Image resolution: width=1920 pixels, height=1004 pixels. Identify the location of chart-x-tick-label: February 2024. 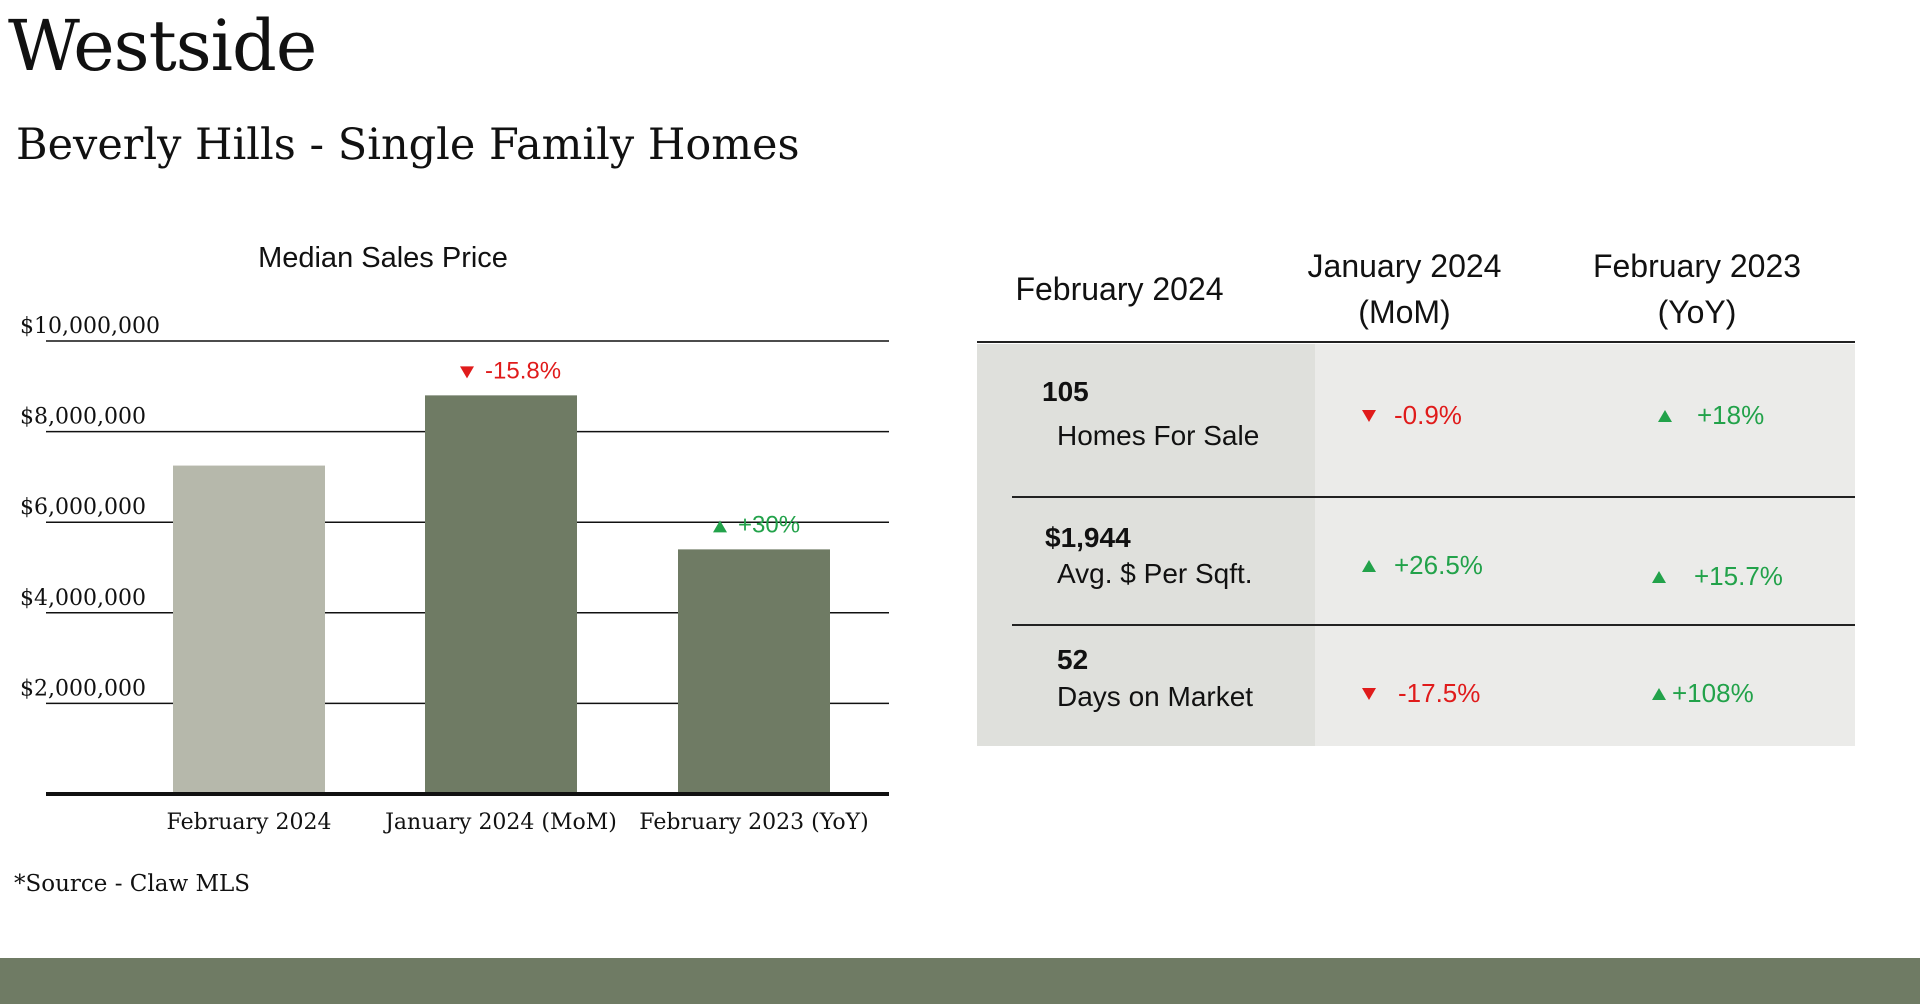
(249, 822).